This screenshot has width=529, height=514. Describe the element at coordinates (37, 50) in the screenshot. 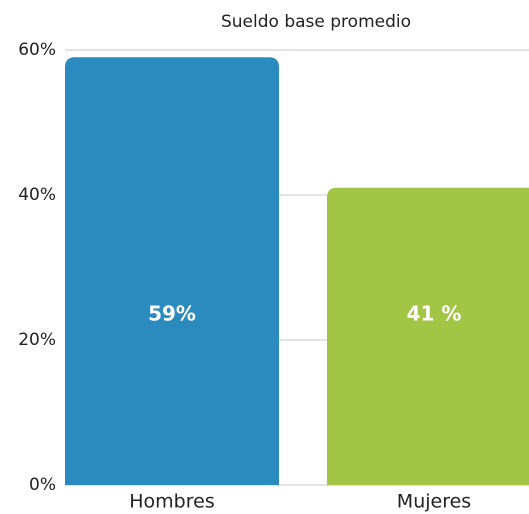

I see `y-tick-label: 60%` at that location.